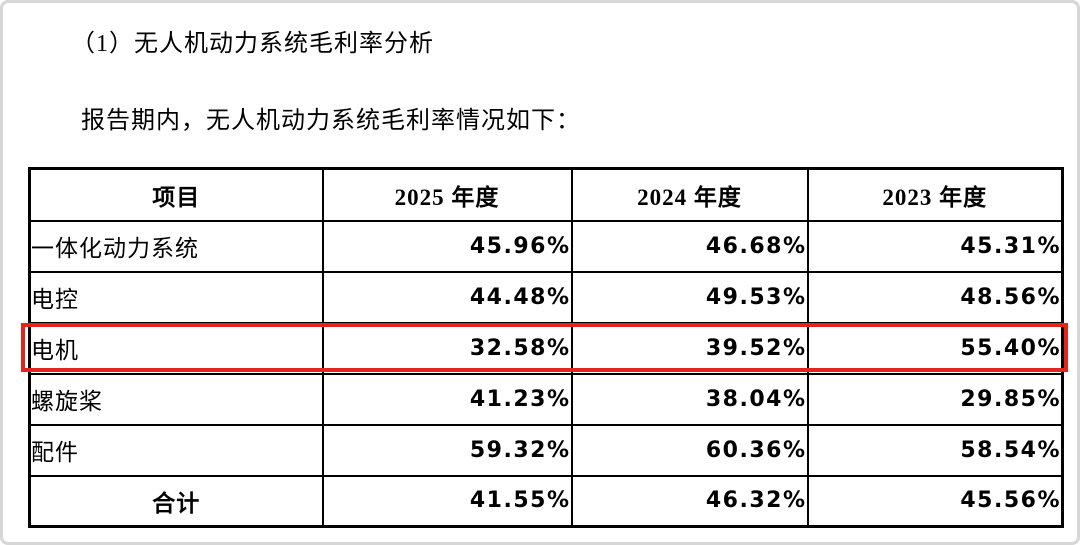 This screenshot has width=1080, height=545. I want to click on cell-value: 45.31%, so click(935, 246).